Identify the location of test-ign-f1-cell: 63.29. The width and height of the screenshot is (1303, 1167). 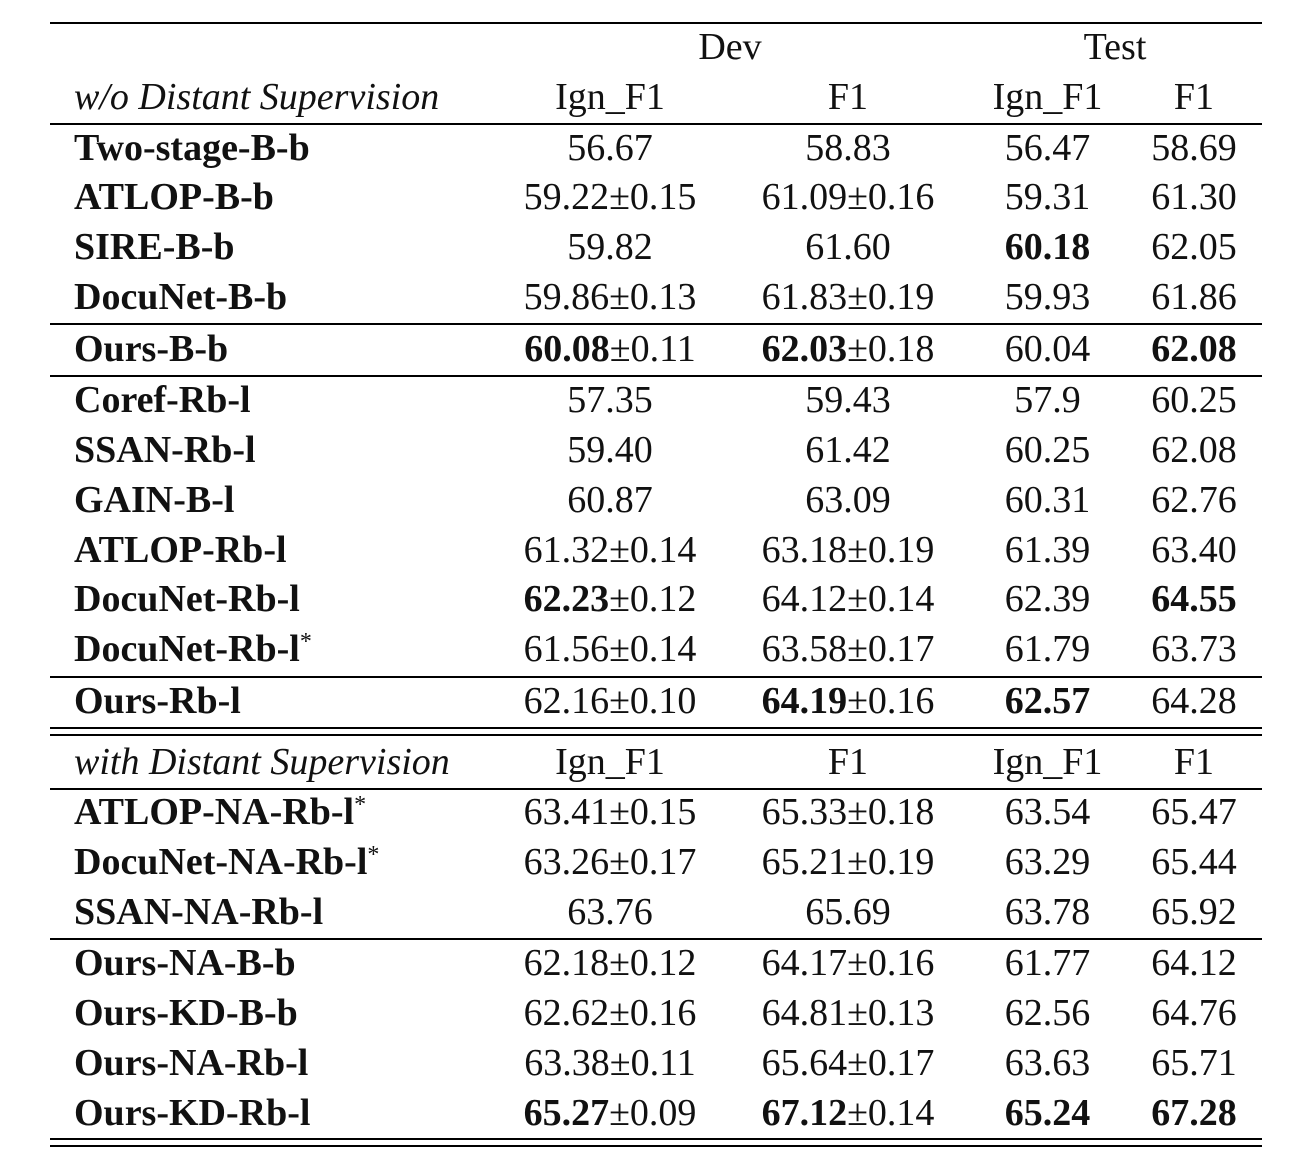
(1047, 862).